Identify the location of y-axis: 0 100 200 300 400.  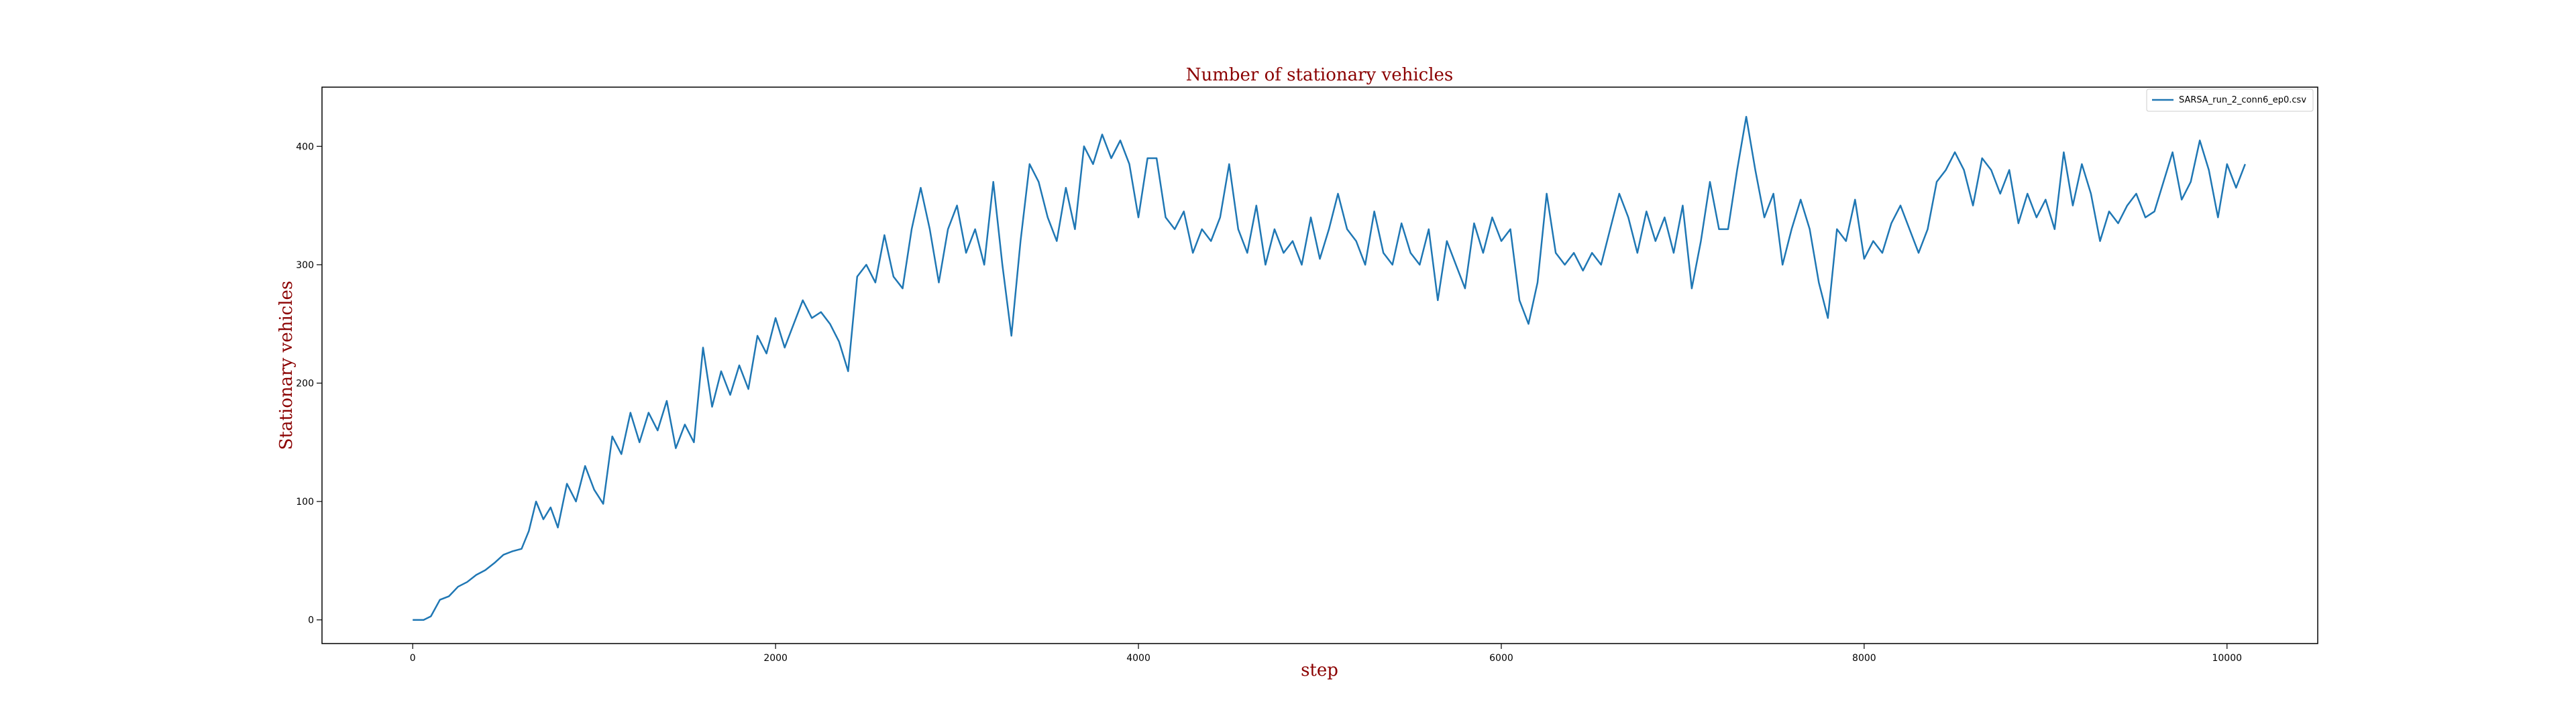
(309, 383).